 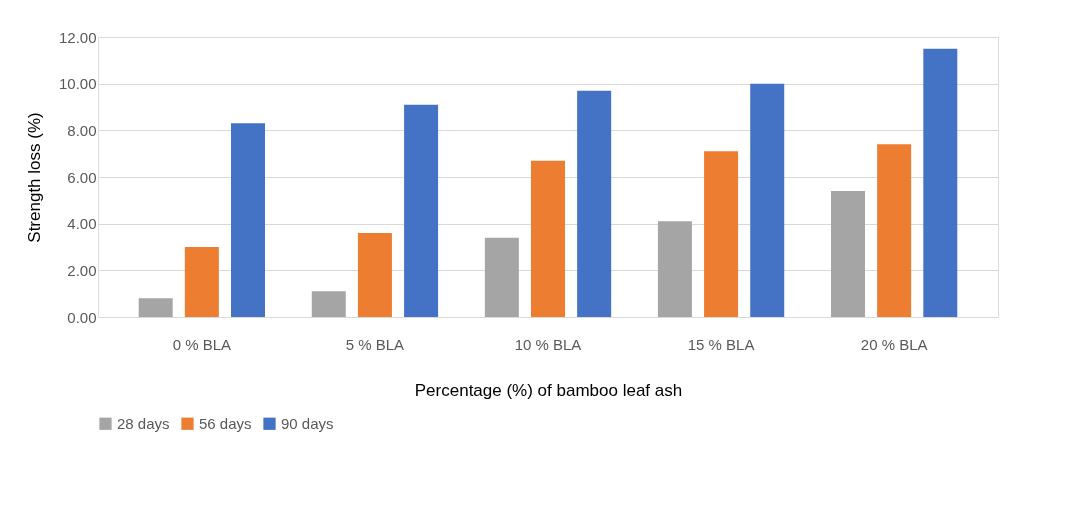 I want to click on y-tick-label: 2.00, so click(x=82, y=270).